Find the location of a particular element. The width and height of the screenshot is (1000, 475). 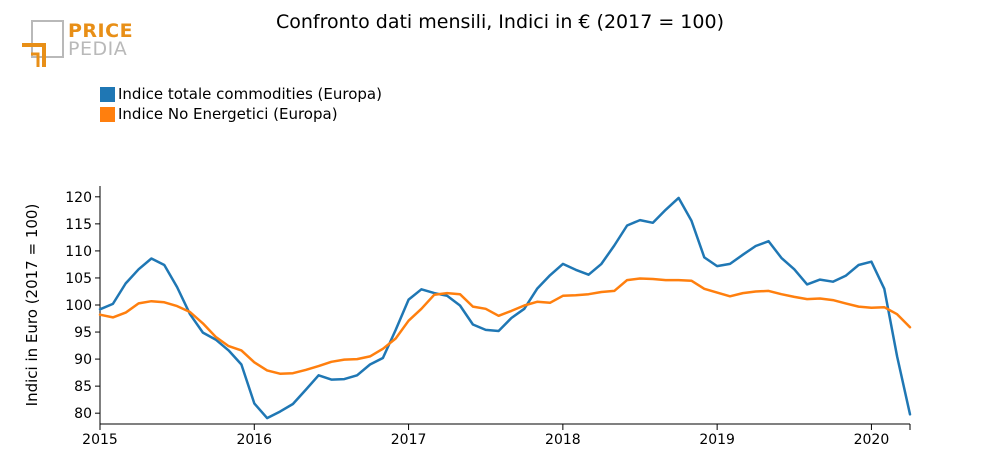

pricepedia-logo: PRICE PEDIA is located at coordinates (77, 44).